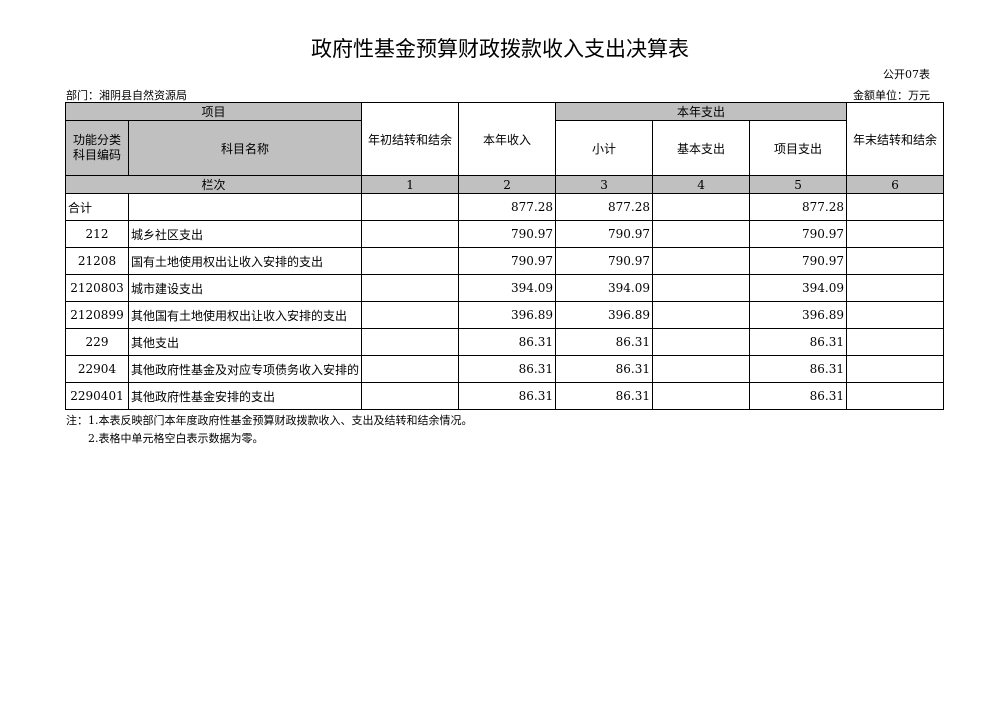 This screenshot has width=1000, height=706. What do you see at coordinates (604, 148) in the screenshot?
I see `cell: 小计` at bounding box center [604, 148].